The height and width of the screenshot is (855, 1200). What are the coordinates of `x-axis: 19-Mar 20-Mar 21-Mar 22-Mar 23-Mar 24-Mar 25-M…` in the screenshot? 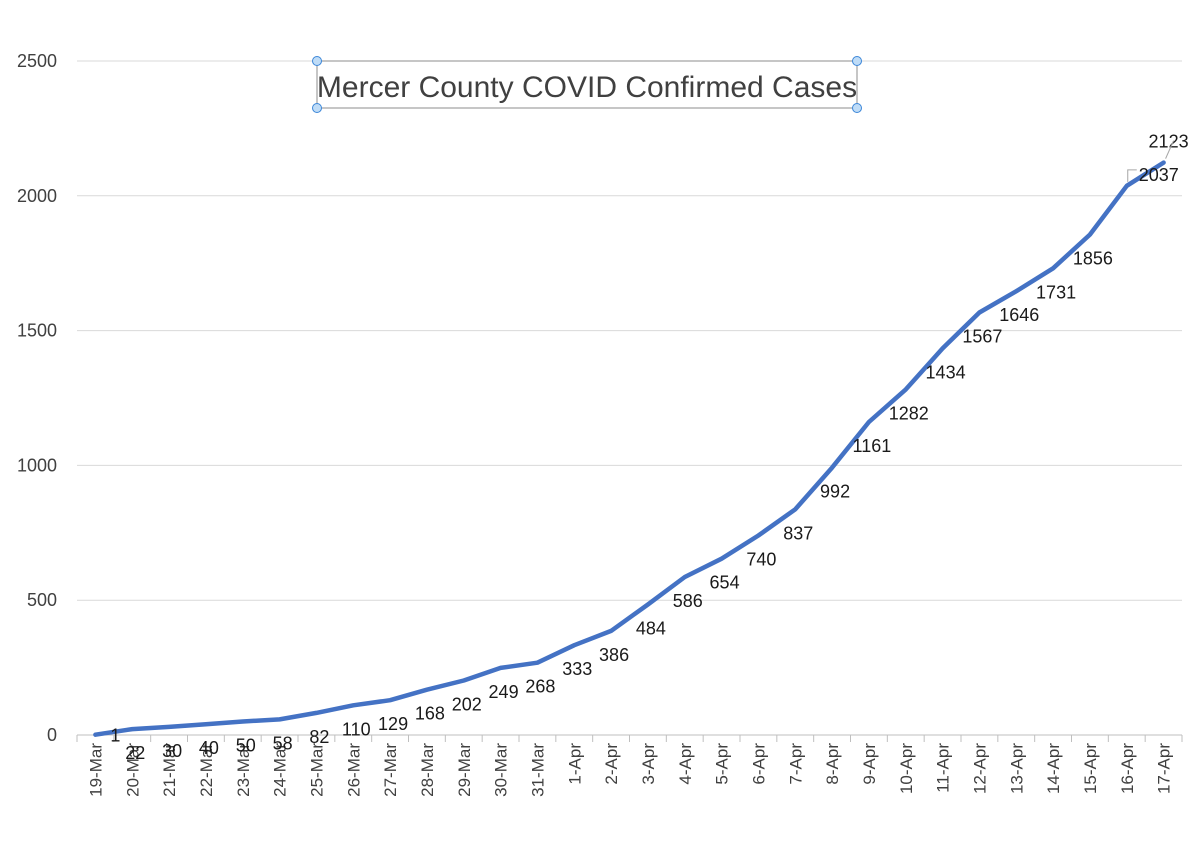 It's located at (629, 765).